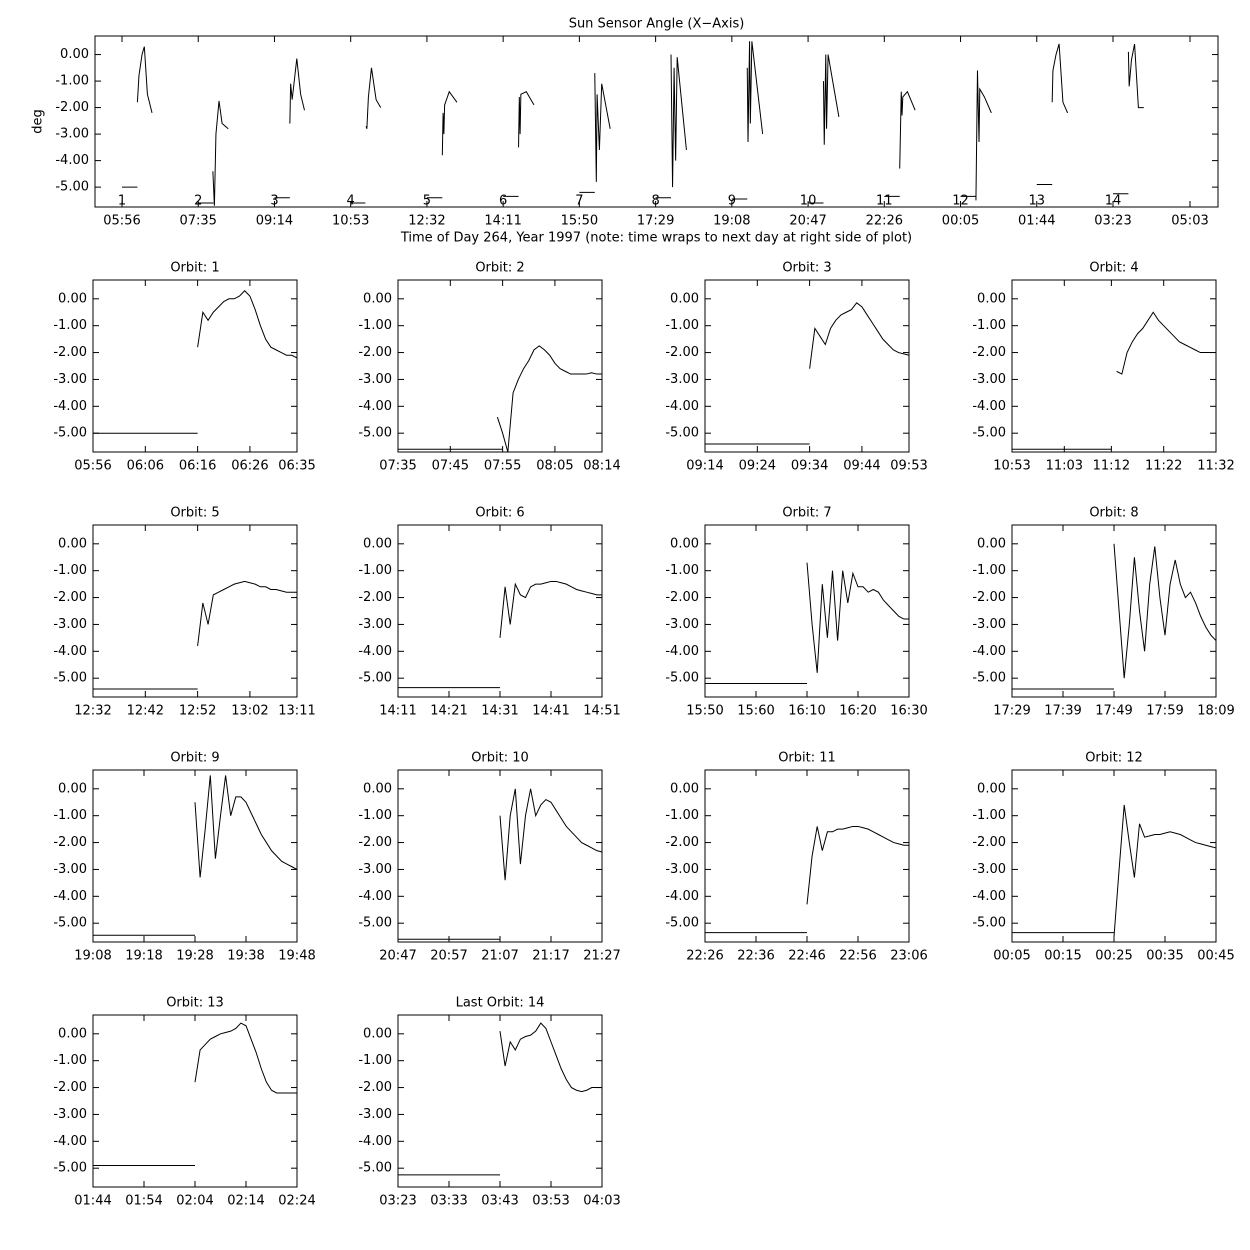 The height and width of the screenshot is (1250, 1250). Describe the element at coordinates (450, 466) in the screenshot. I see `x-tick-label: 07:45` at that location.